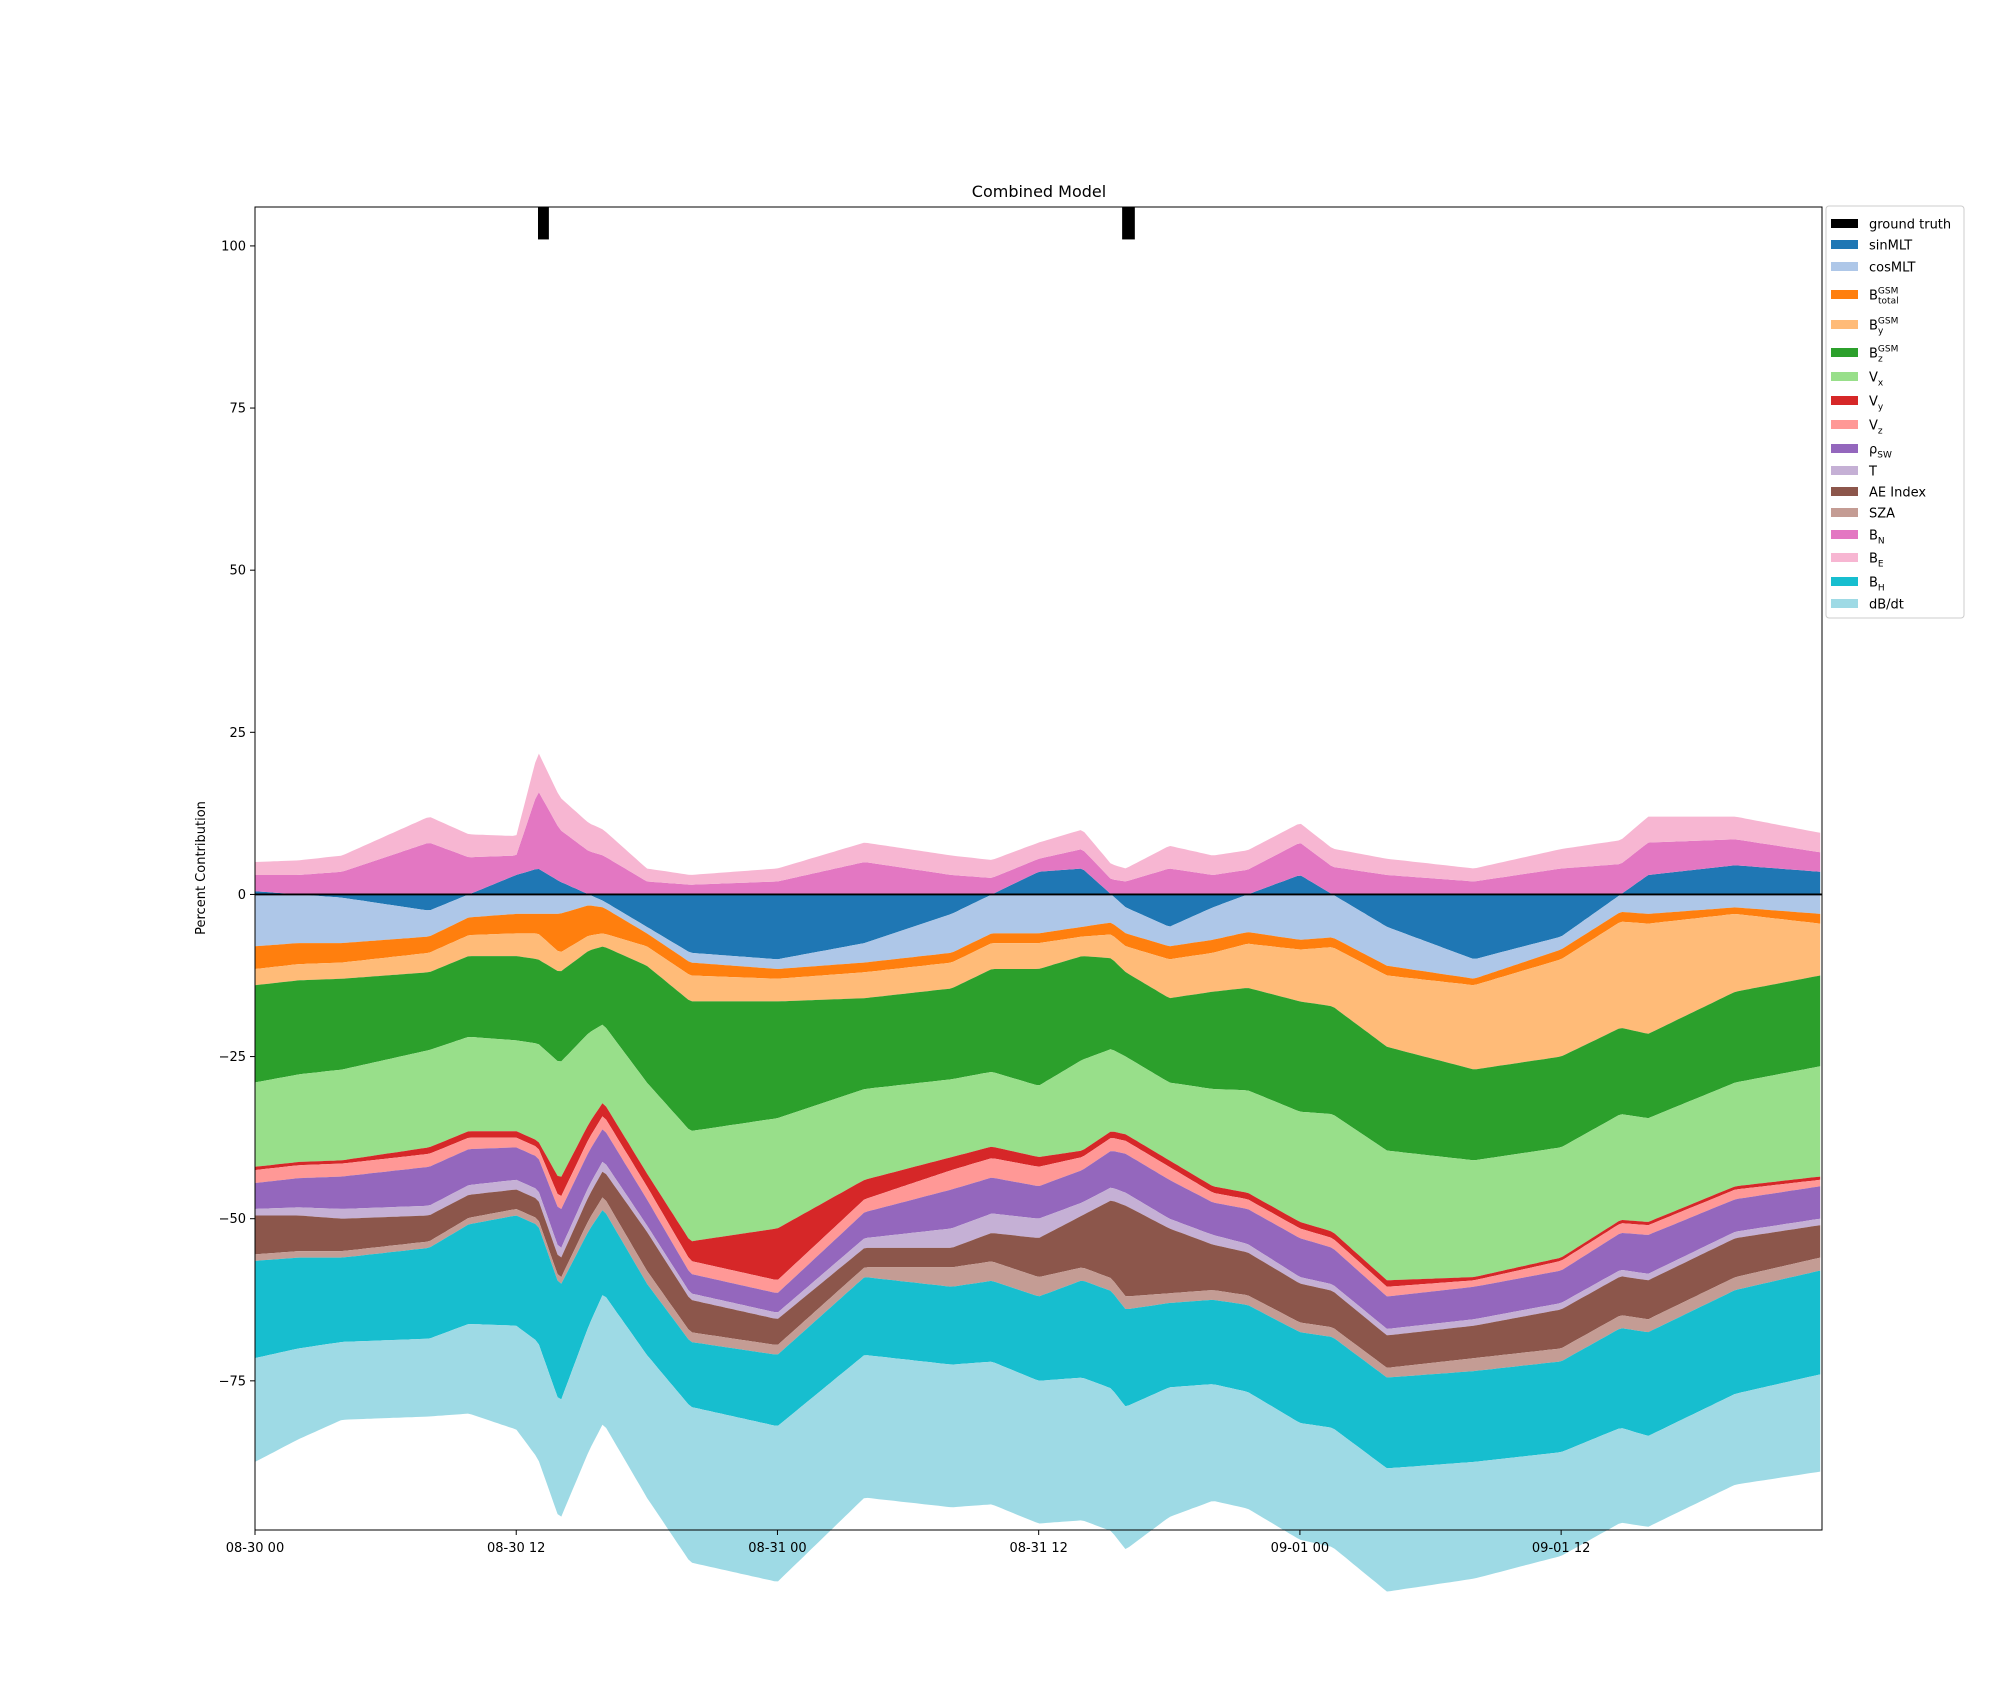 The width and height of the screenshot is (2000, 1700). Describe the element at coordinates (233, 246) in the screenshot. I see `y-tick-label: 100` at that location.